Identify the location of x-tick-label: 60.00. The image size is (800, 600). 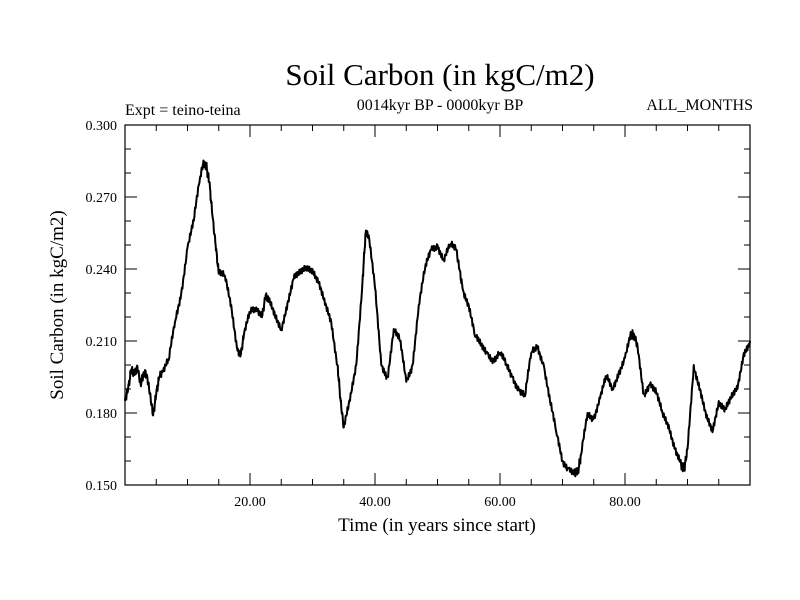
(500, 502).